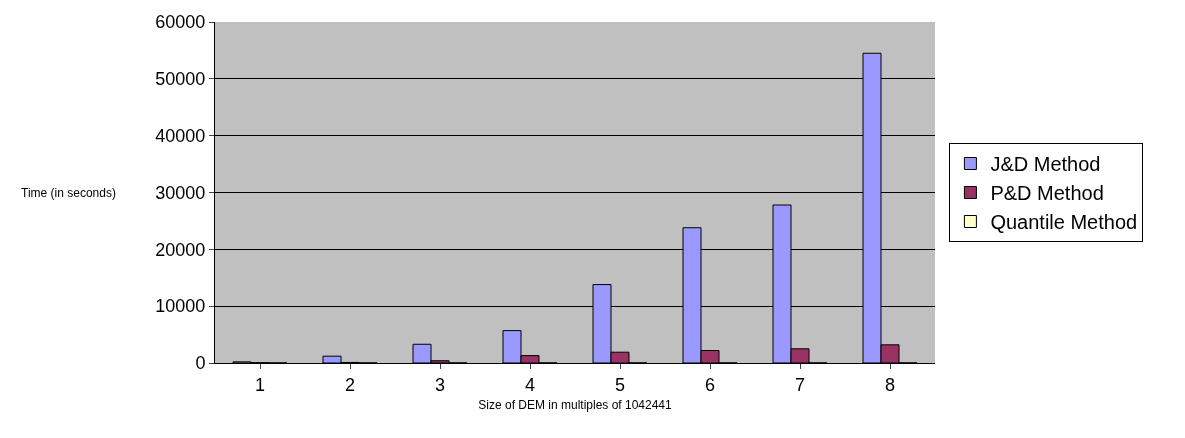  What do you see at coordinates (180, 135) in the screenshot?
I see `y-tick-label: 40000` at bounding box center [180, 135].